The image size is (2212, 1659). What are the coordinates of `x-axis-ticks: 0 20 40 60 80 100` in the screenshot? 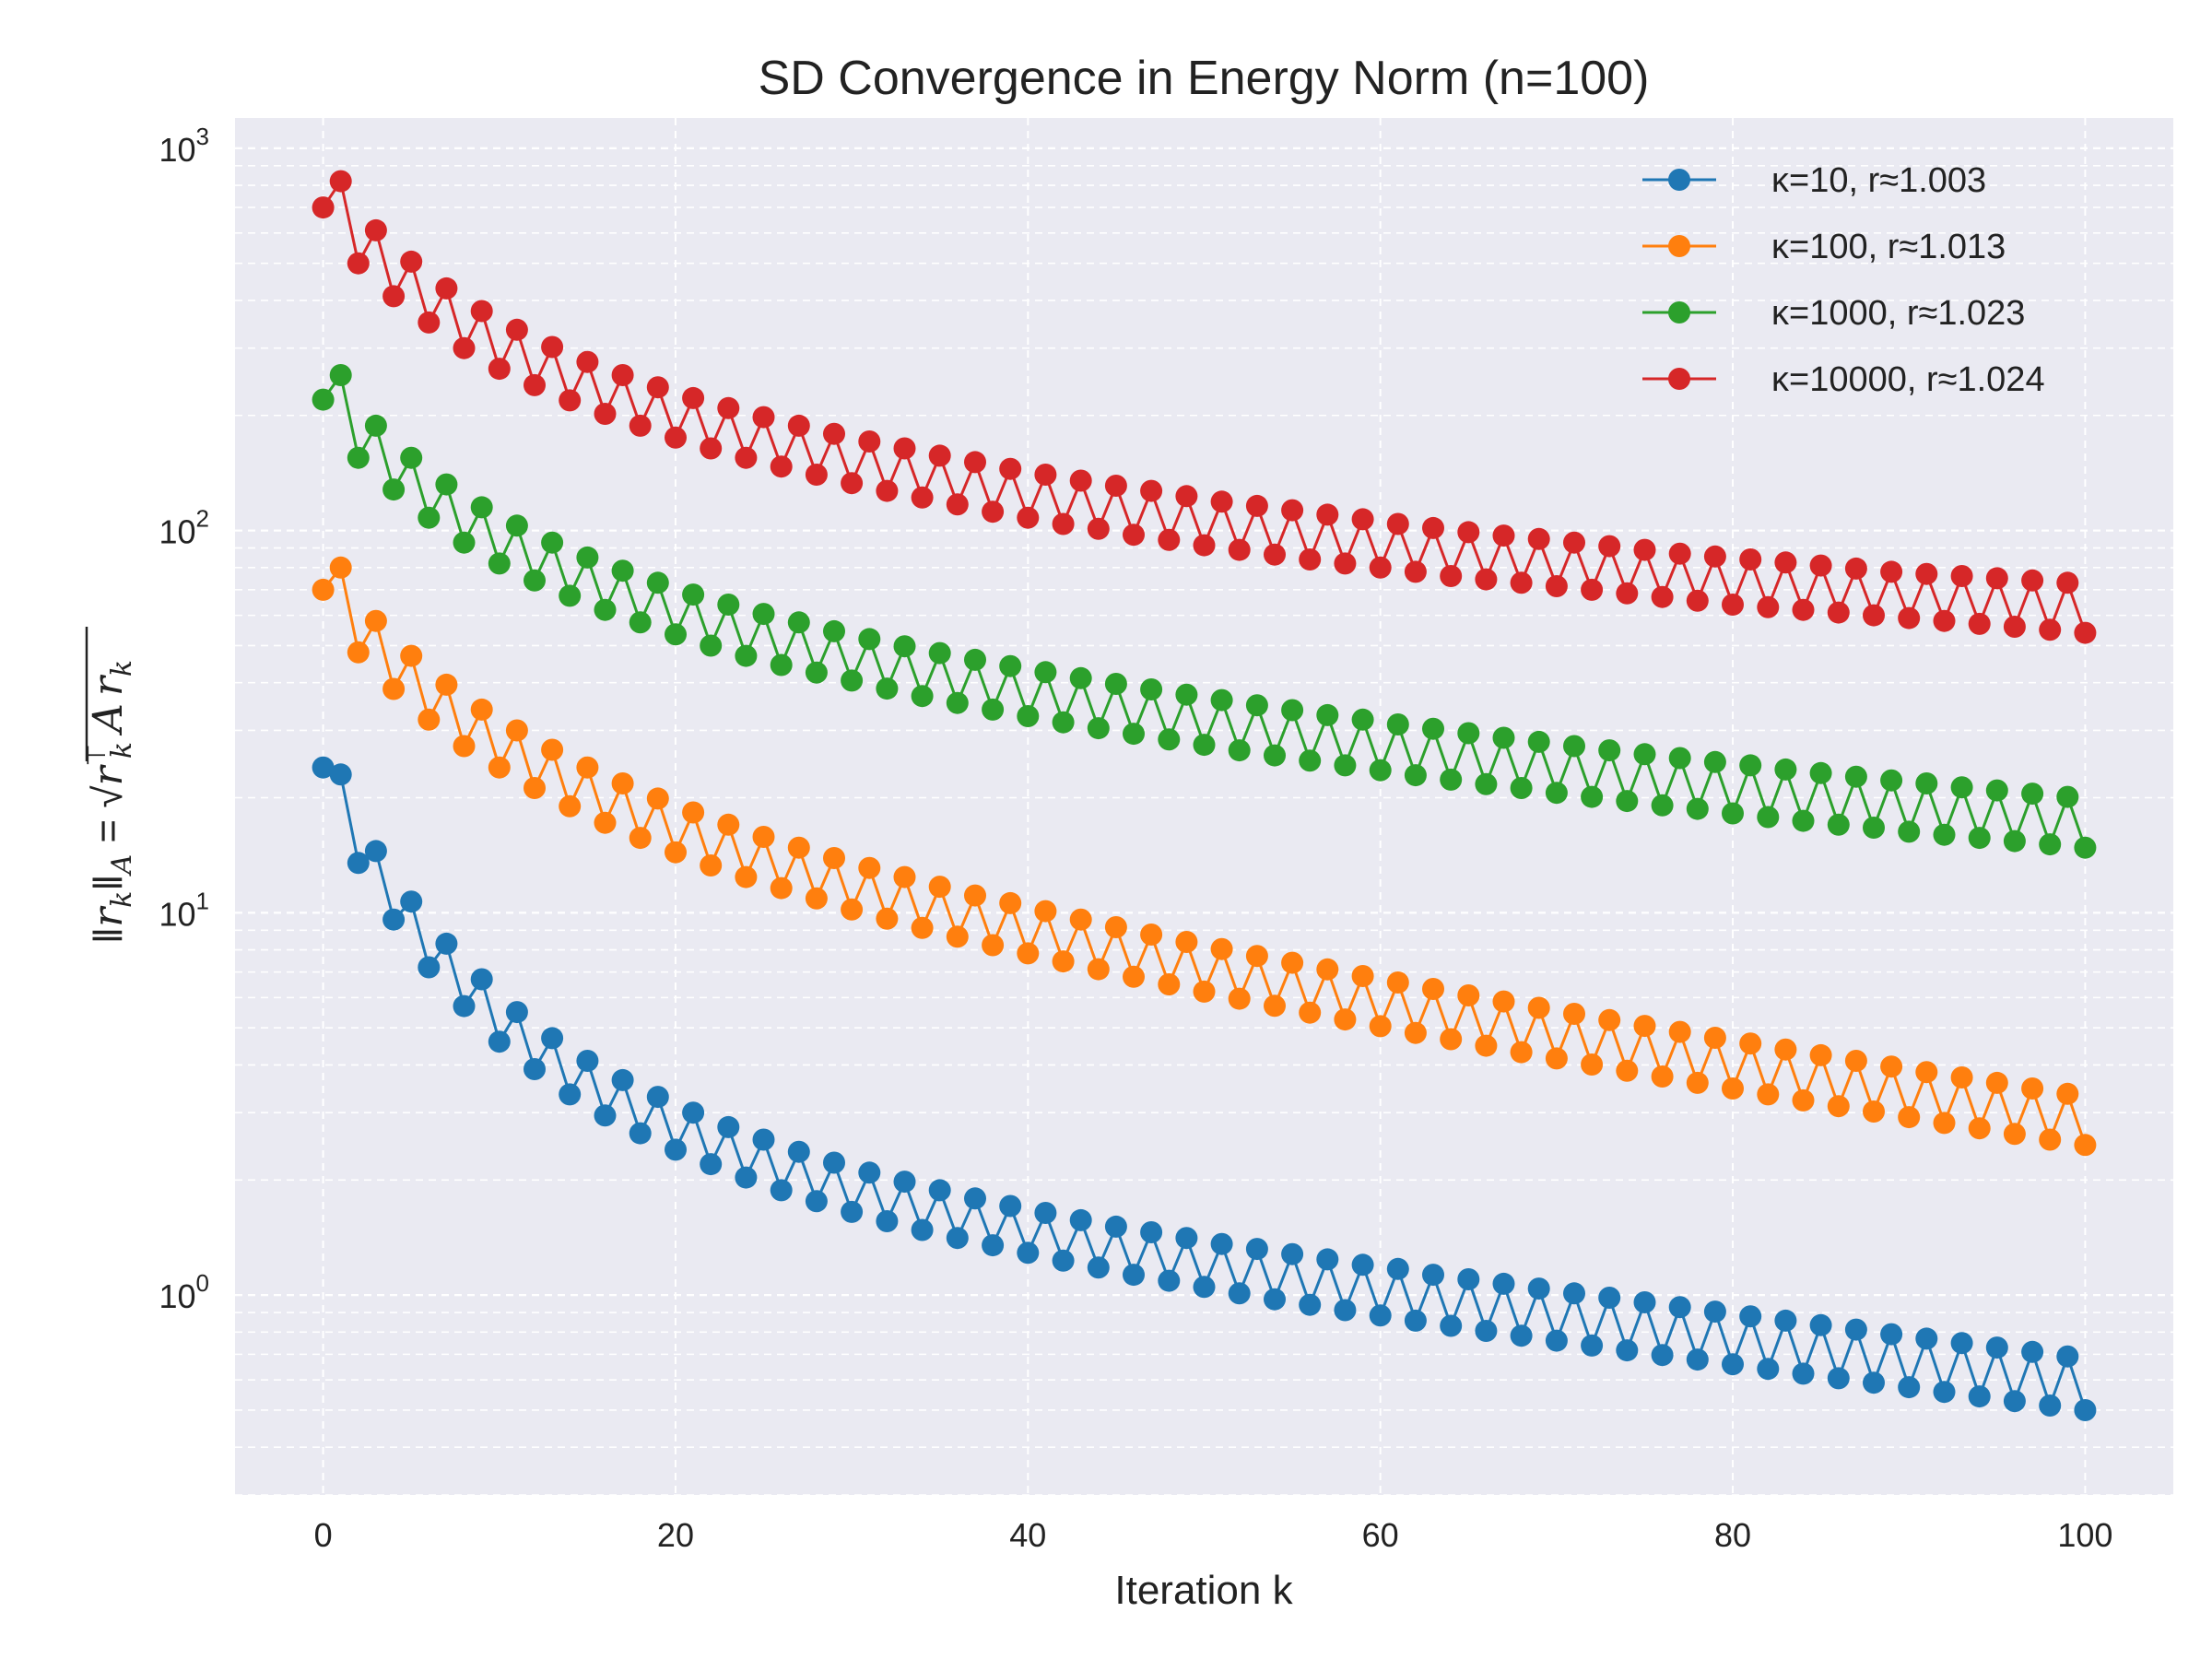 It's located at (1213, 1535).